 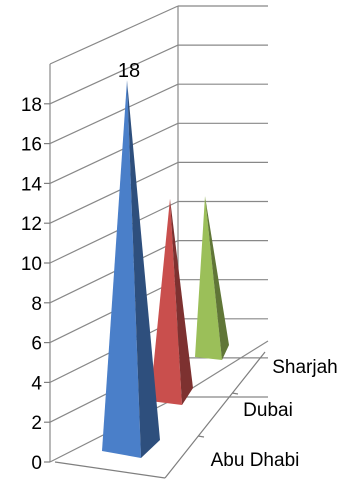 What do you see at coordinates (215, 415) in the screenshot?
I see `depth-axis-line` at bounding box center [215, 415].